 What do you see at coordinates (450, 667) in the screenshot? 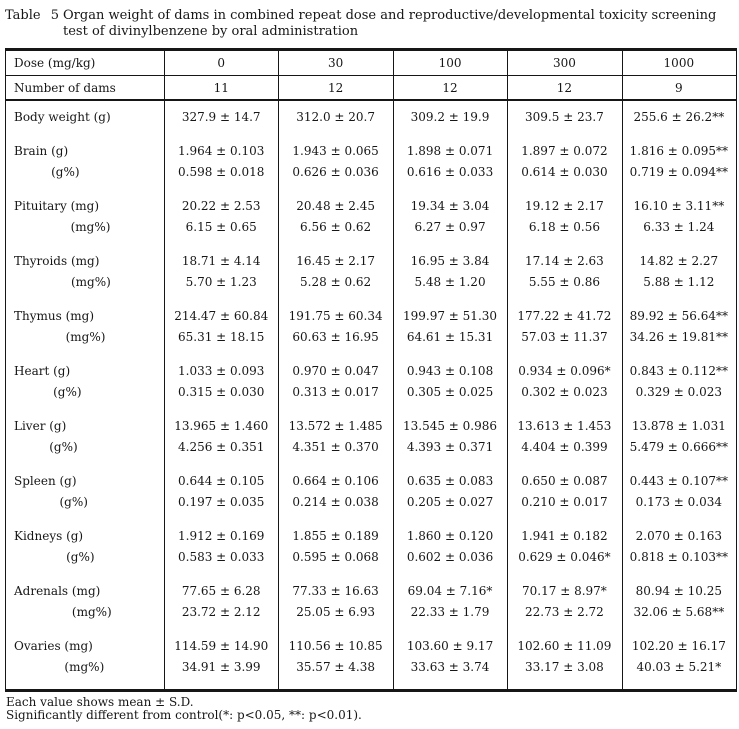
I see `value-cell: 33.63 ± 3.74` at bounding box center [450, 667].